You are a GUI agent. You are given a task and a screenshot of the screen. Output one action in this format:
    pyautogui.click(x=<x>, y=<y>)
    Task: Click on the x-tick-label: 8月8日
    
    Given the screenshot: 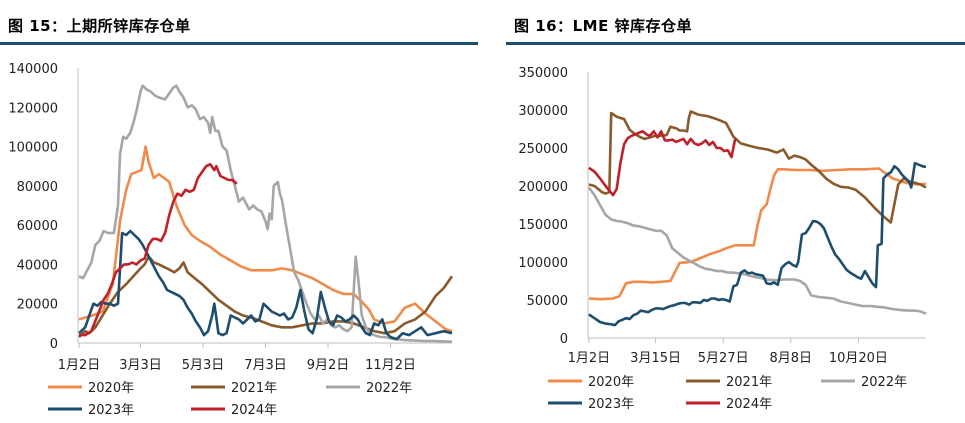 What is the action you would take?
    pyautogui.click(x=791, y=358)
    